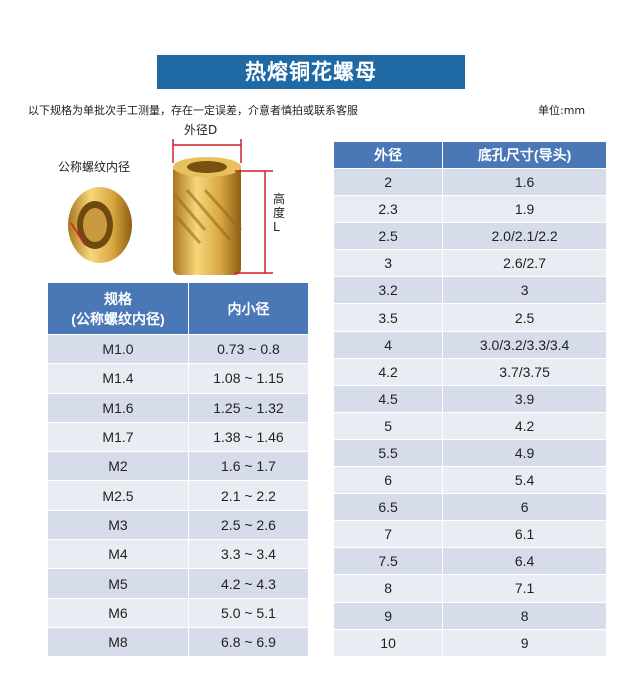 Image resolution: width=620 pixels, height=674 pixels. I want to click on table-cell: 1.25 ~ 1.32, so click(248, 407).